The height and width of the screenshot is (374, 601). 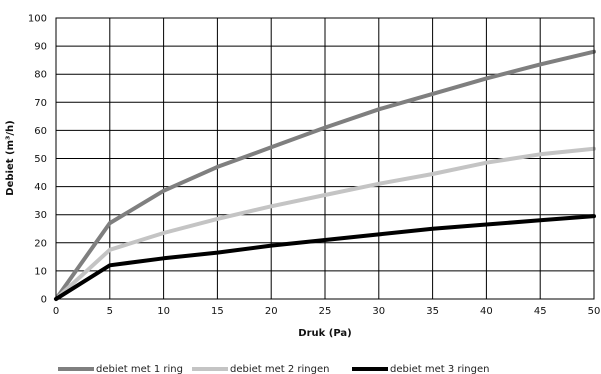 What do you see at coordinates (40, 243) in the screenshot?
I see `y-tick-label-2: 20` at bounding box center [40, 243].